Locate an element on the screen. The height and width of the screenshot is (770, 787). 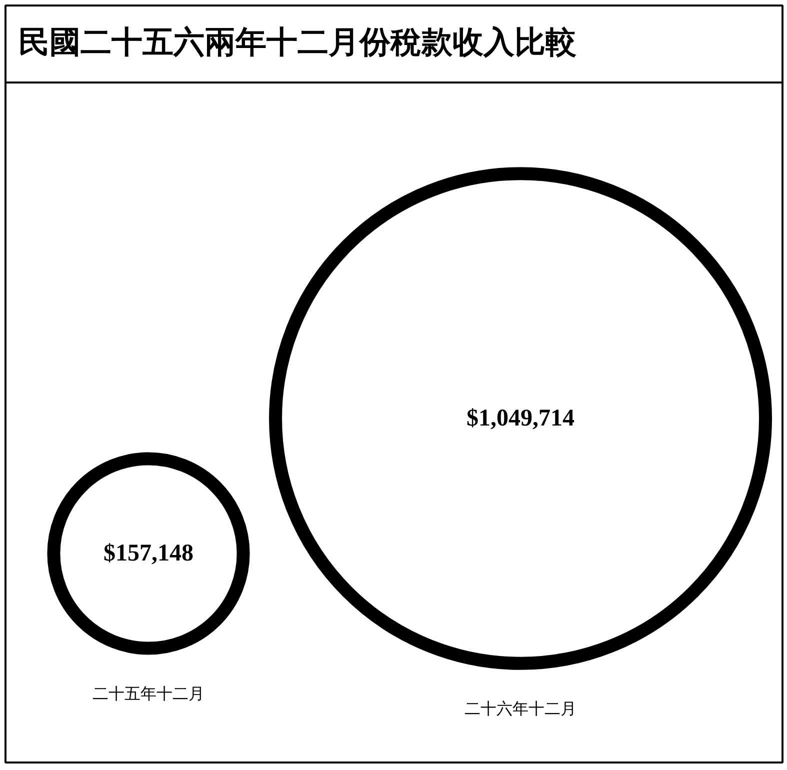
category-label: 二十五年十二月 is located at coordinates (148, 693).